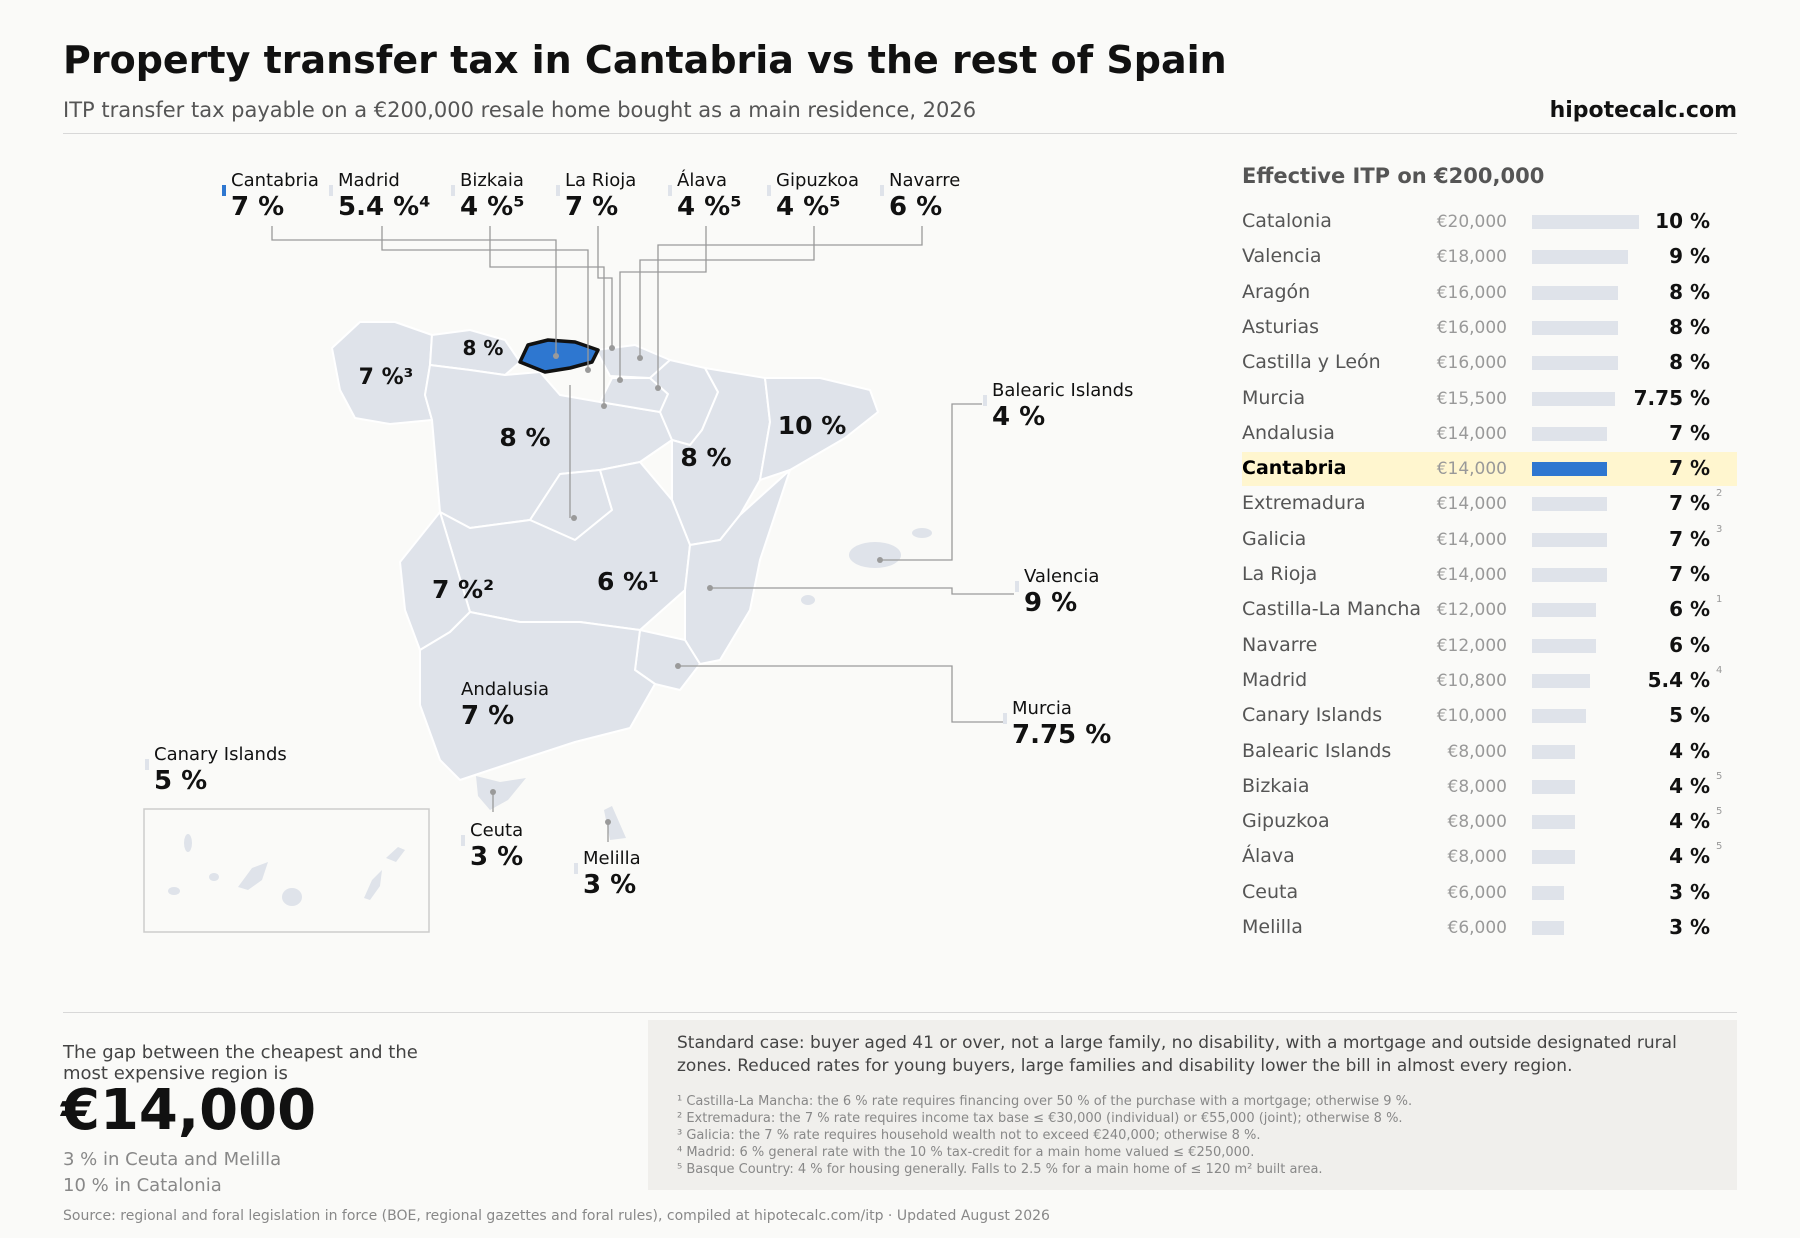 The image size is (1800, 1238). I want to click on bar-row-balearic-islands: Balearic Islands €8,000 4 %, so click(1489, 752).